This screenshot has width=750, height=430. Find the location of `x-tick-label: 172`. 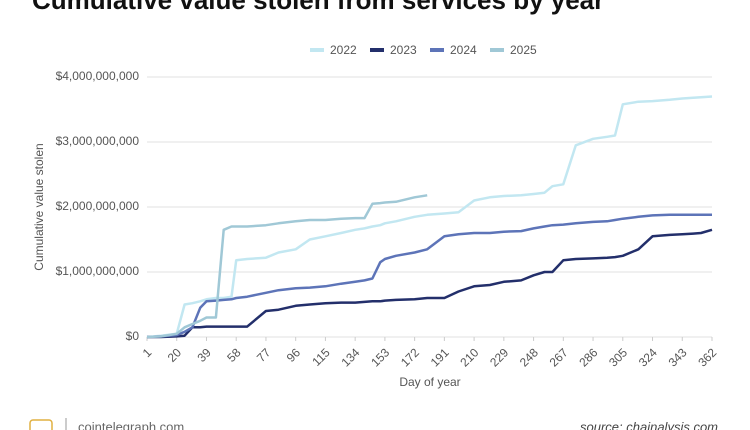

x-tick-label: 172 is located at coordinates (410, 357).